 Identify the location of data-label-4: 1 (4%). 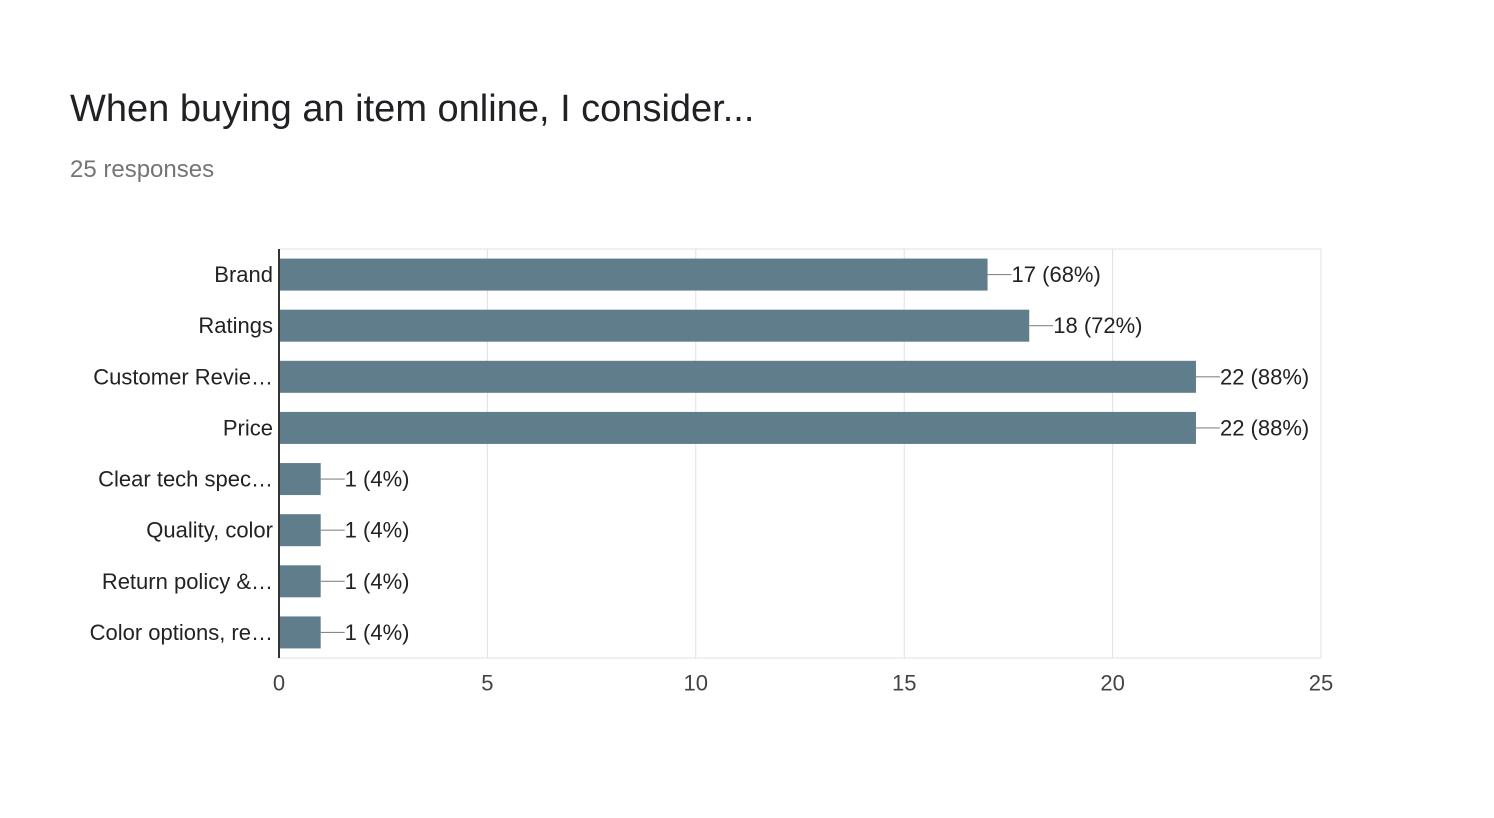
(377, 479).